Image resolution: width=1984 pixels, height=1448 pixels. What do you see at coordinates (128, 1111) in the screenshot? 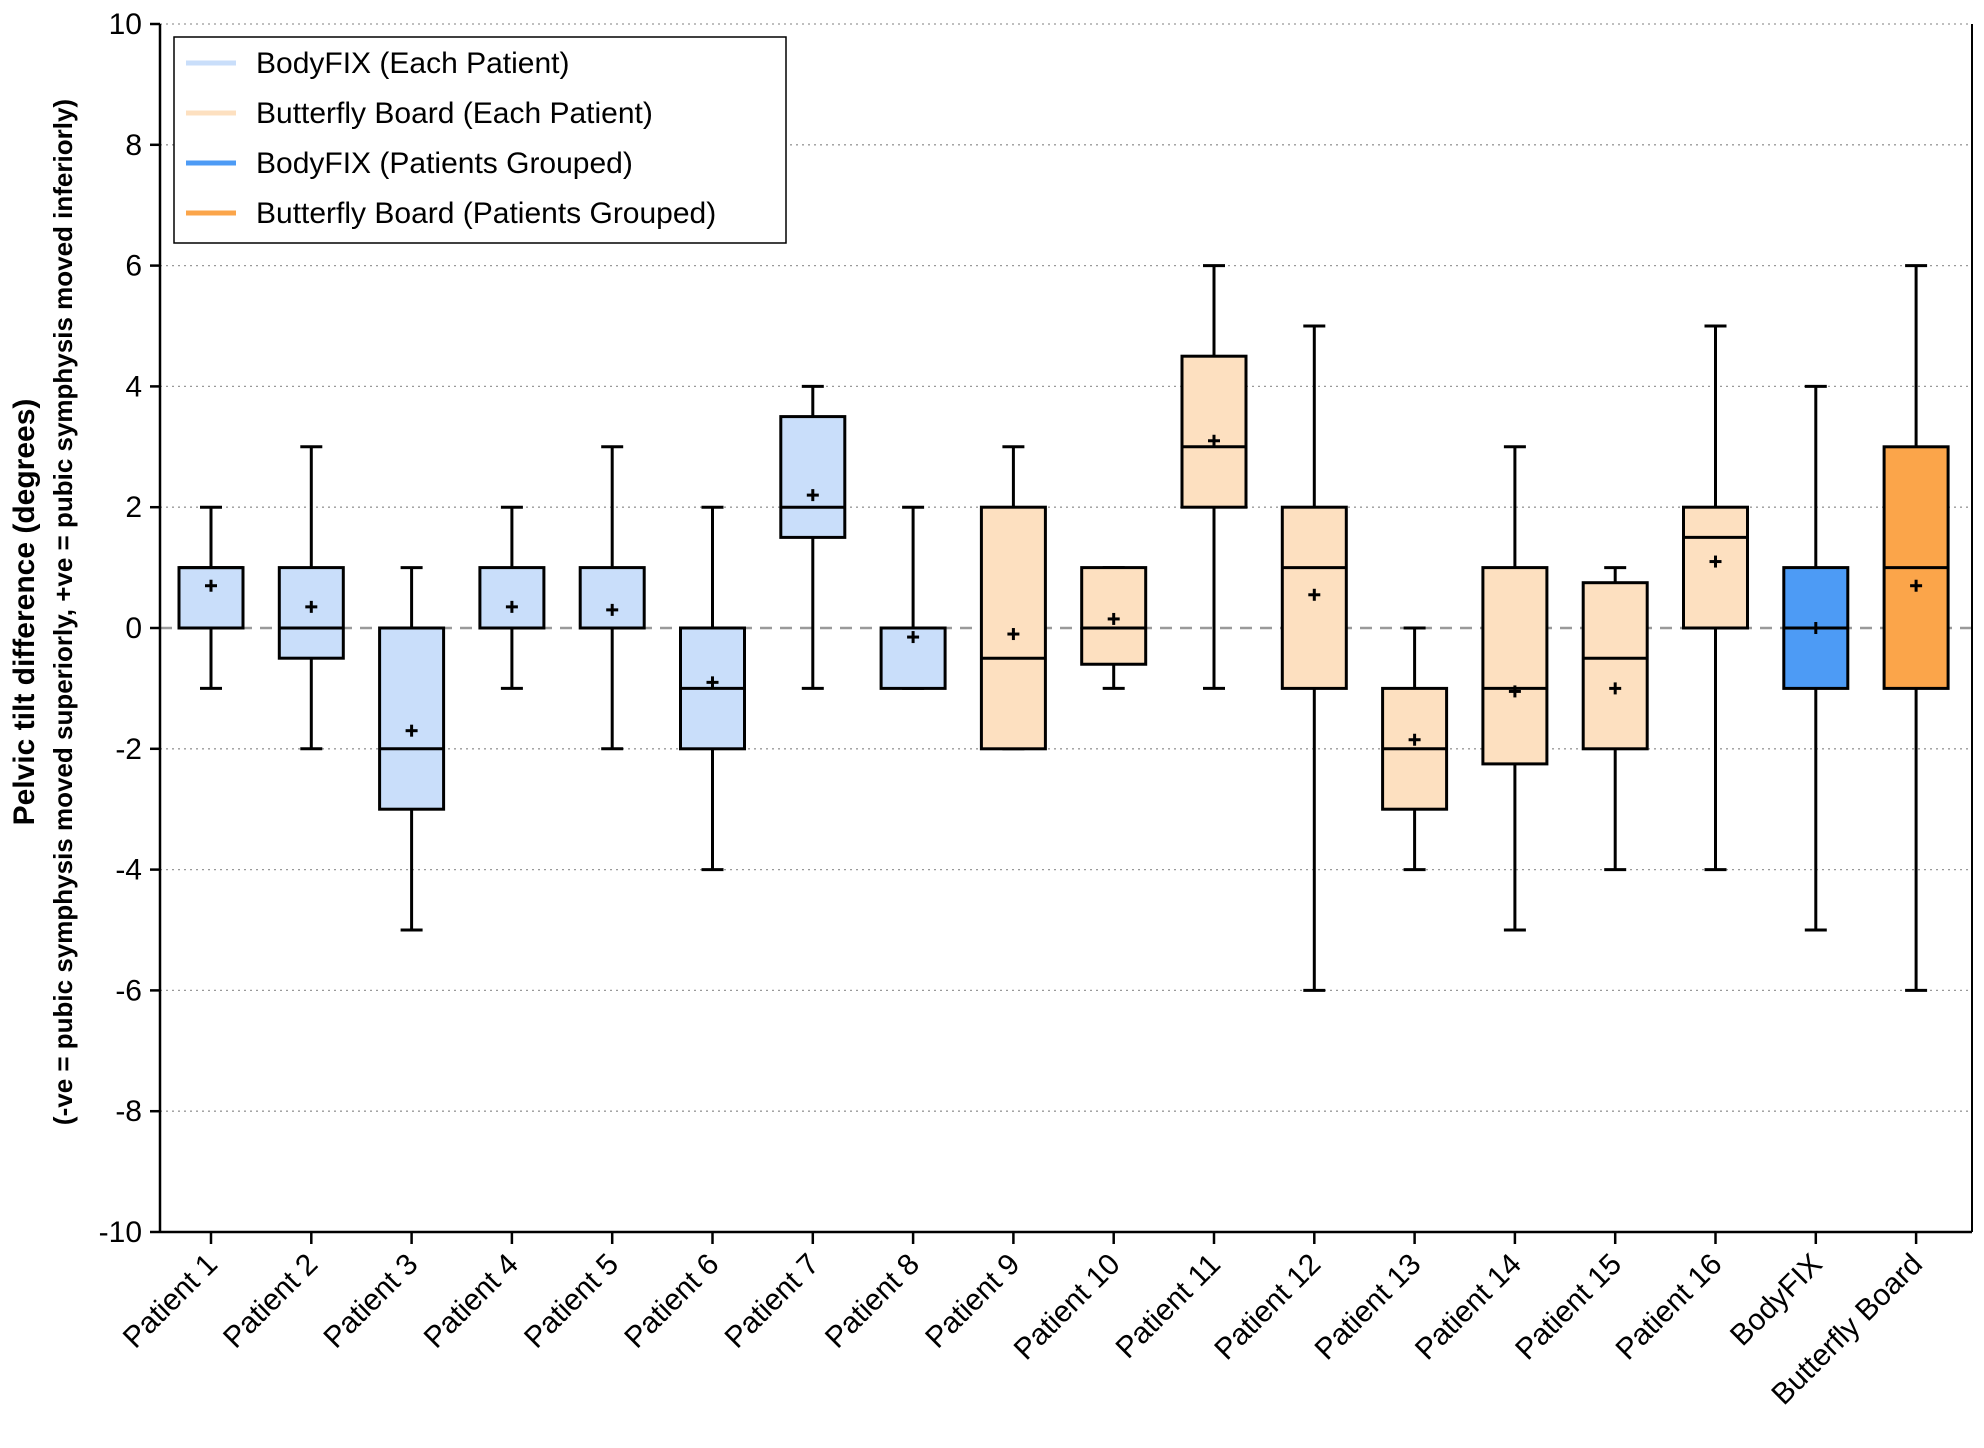
I see `y-tick-label: -8` at bounding box center [128, 1111].